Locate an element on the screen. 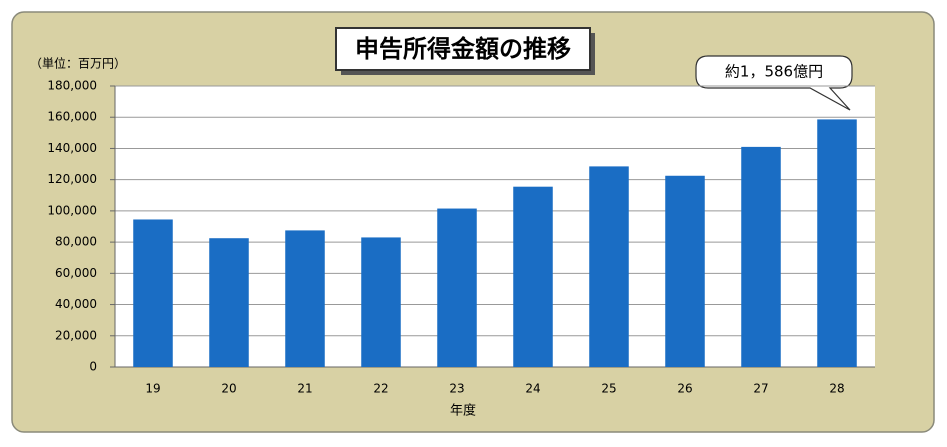  y-tick-label: 60,000 is located at coordinates (76, 273).